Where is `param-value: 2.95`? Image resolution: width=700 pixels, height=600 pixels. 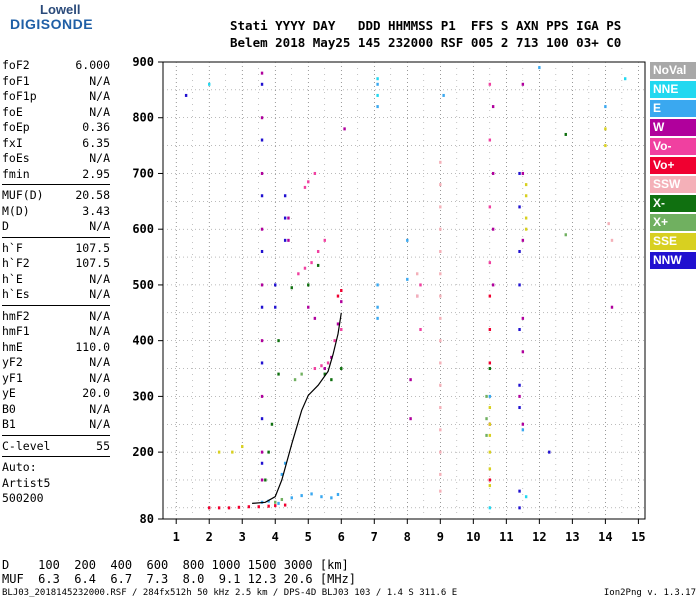
param-value: 2.95 is located at coordinates (96, 173).